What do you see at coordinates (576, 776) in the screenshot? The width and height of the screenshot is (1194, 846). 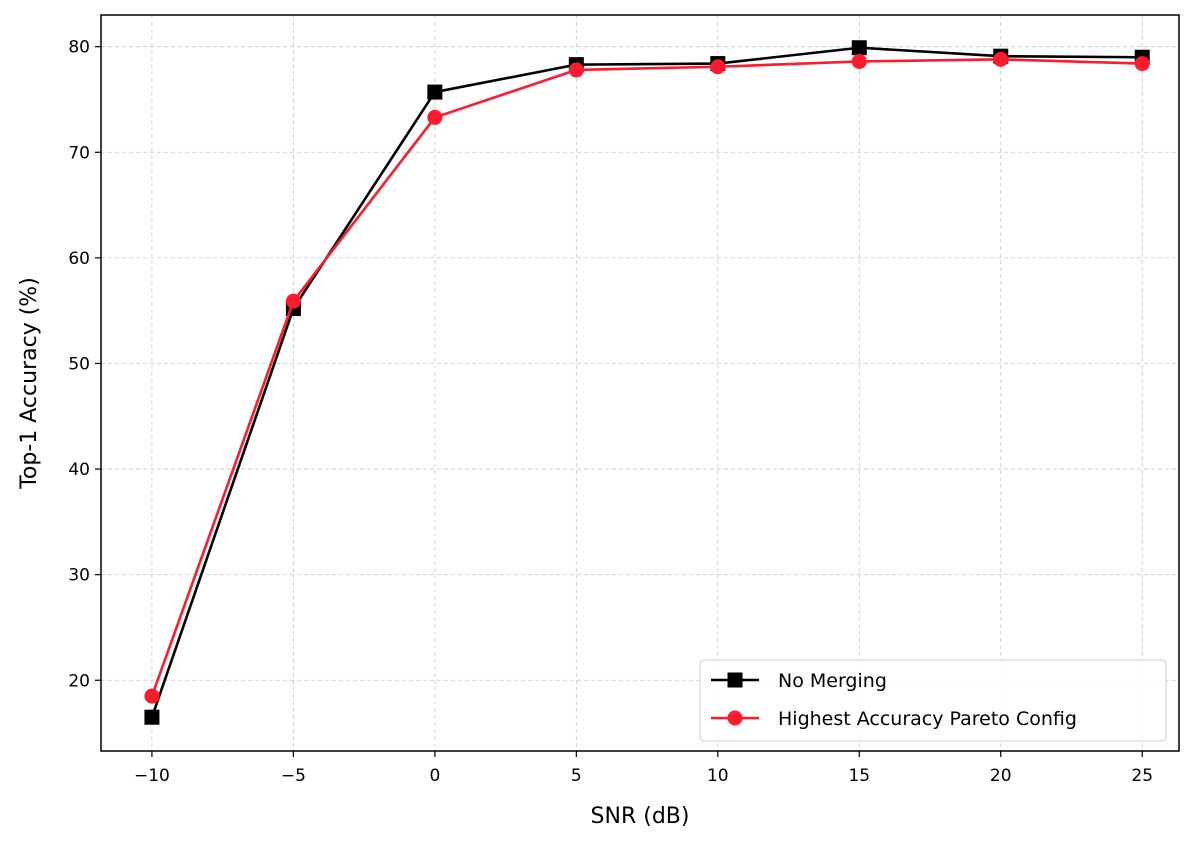 I see `x-tick-label: 5` at bounding box center [576, 776].